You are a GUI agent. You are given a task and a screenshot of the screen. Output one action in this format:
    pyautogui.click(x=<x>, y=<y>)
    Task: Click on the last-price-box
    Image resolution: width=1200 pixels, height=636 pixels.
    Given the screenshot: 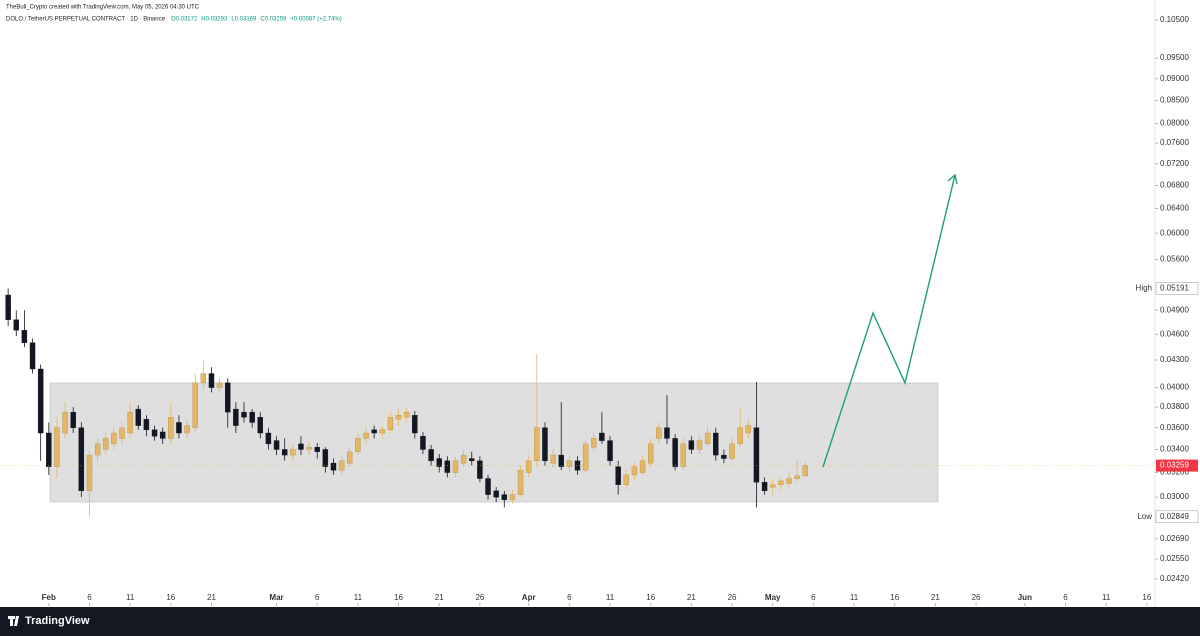 What is the action you would take?
    pyautogui.click(x=1177, y=465)
    